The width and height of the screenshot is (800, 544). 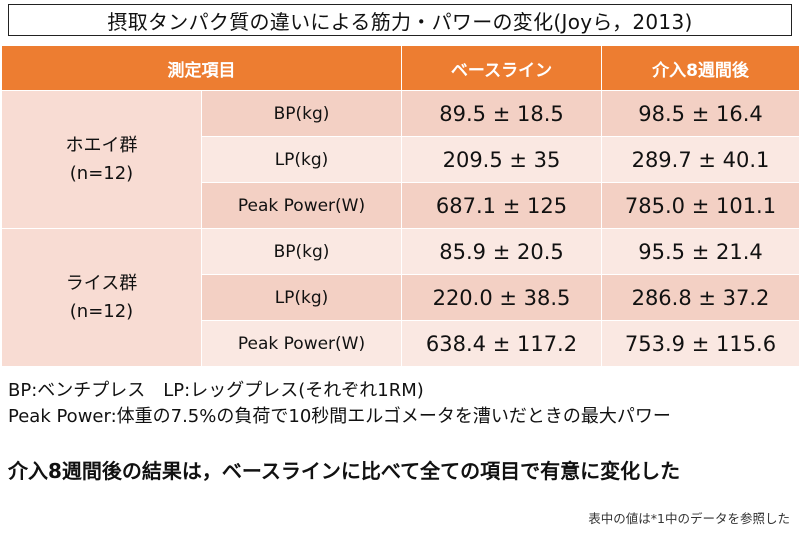 What do you see at coordinates (101, 283) in the screenshot?
I see `group-name: ライス群` at bounding box center [101, 283].